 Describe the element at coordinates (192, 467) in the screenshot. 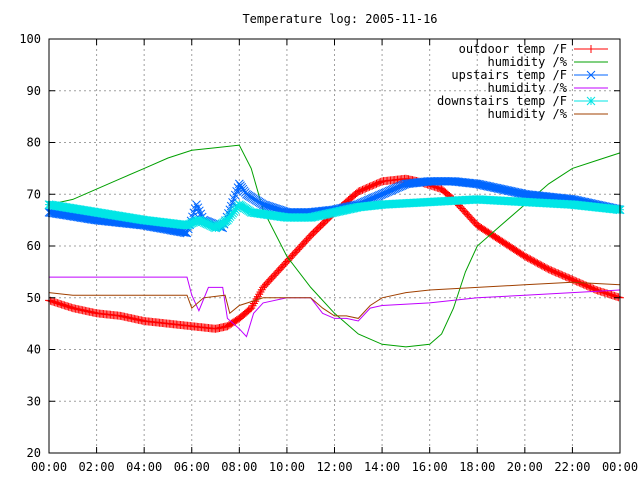

I see `x-tick-label: 06:00` at that location.